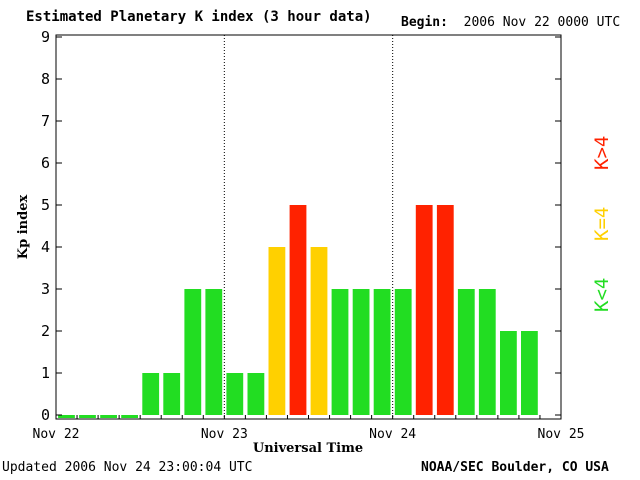 Image resolution: width=640 pixels, height=480 pixels. Describe the element at coordinates (45, 289) in the screenshot. I see `y-tick-label: 3` at that location.